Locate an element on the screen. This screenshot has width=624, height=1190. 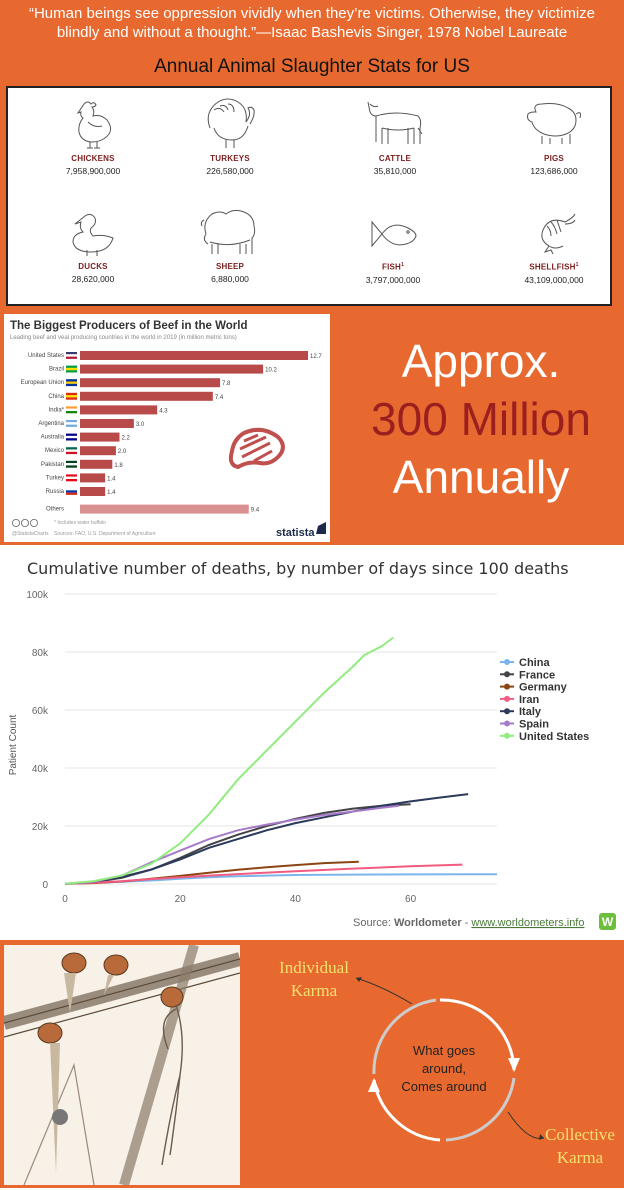
beef-category-label: European Union is located at coordinates (42, 383).